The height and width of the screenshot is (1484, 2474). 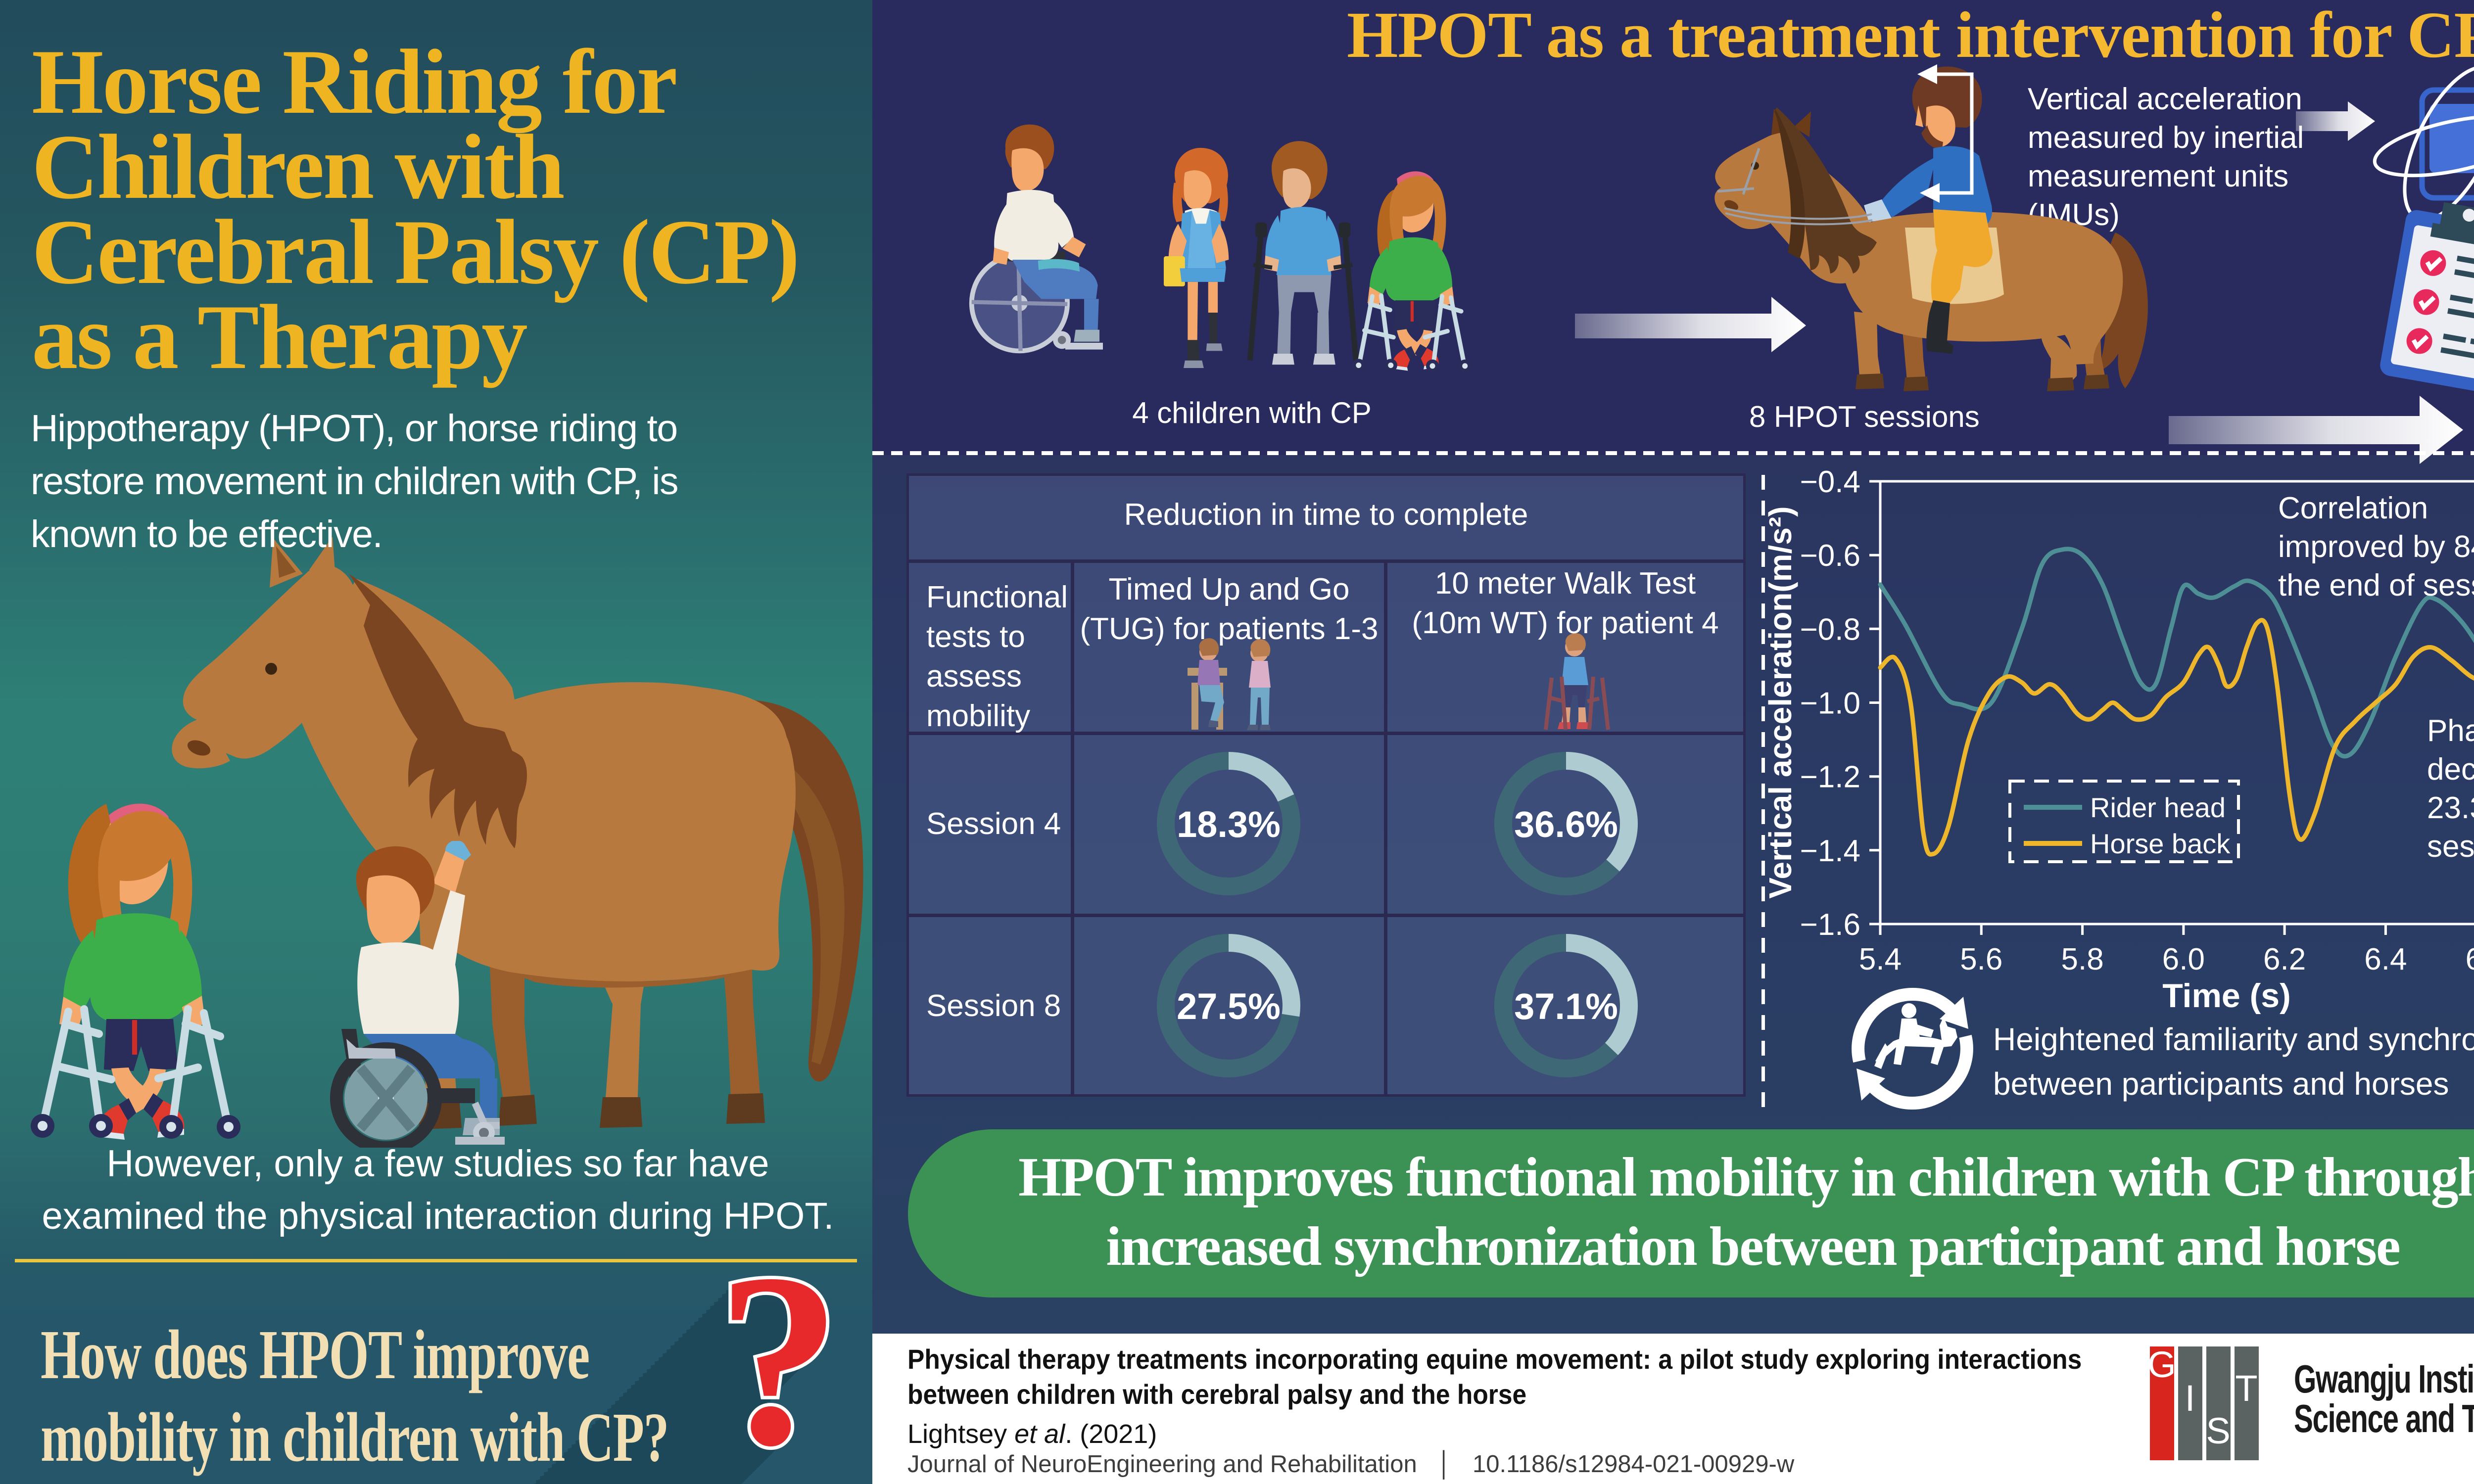 I want to click on svg-text: I, so click(x=2190, y=1398).